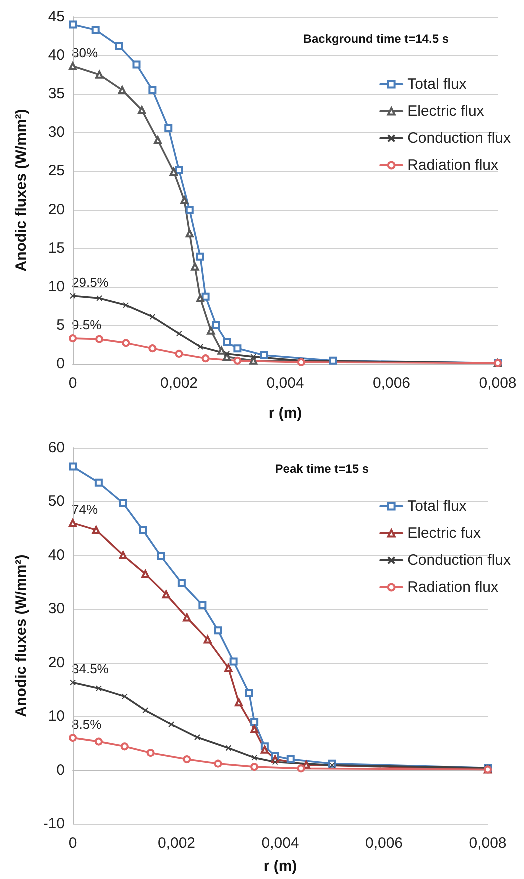 The image size is (524, 879). What do you see at coordinates (56, 448) in the screenshot?
I see `y-tick-label: 60` at bounding box center [56, 448].